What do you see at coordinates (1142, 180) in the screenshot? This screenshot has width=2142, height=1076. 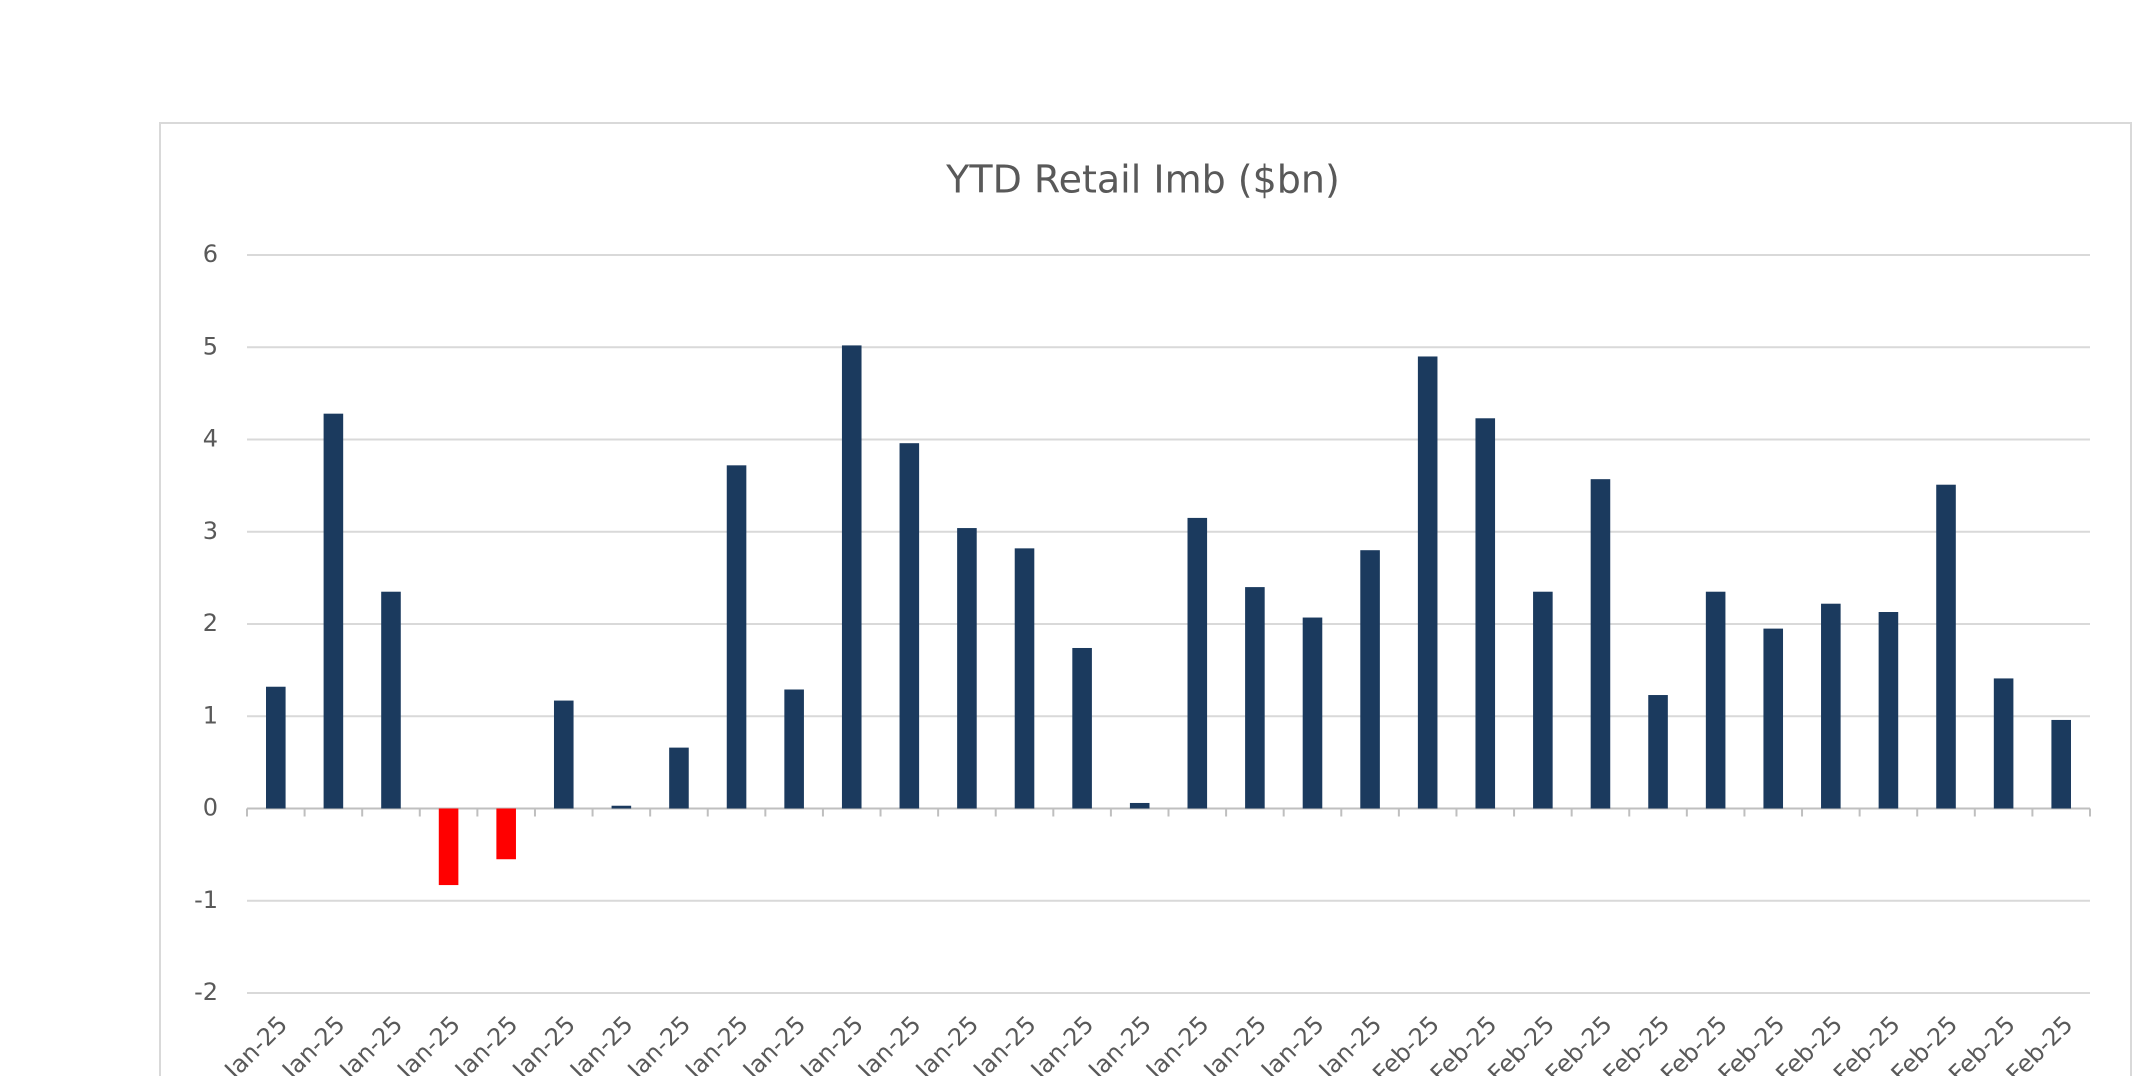 I see `chart-title: YTD Retail Imb ($bn)` at bounding box center [1142, 180].